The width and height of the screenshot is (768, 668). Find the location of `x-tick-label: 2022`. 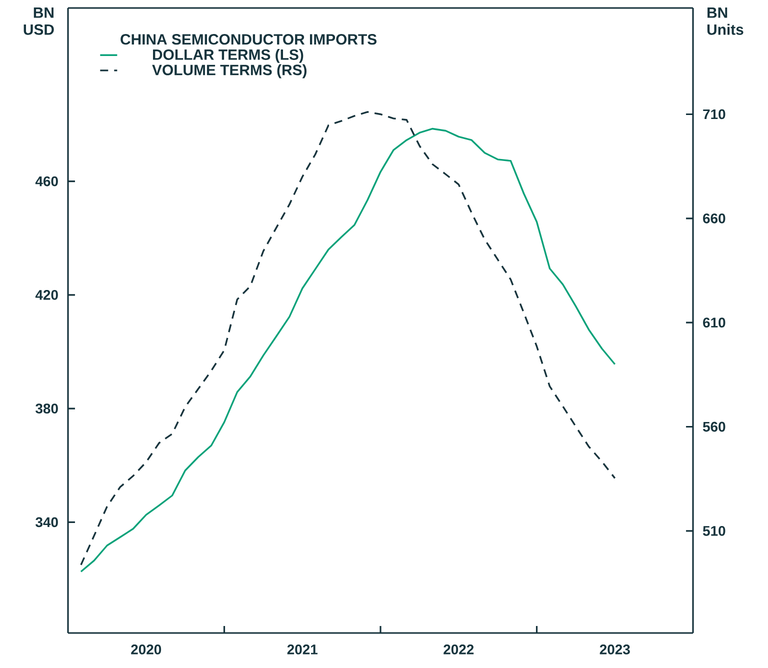

x-tick-label: 2022 is located at coordinates (459, 649).